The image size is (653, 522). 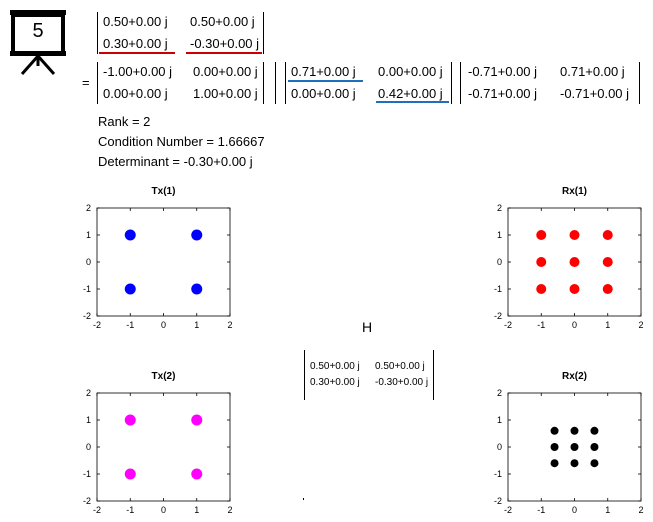 I want to click on h-label: H, so click(x=367, y=327).